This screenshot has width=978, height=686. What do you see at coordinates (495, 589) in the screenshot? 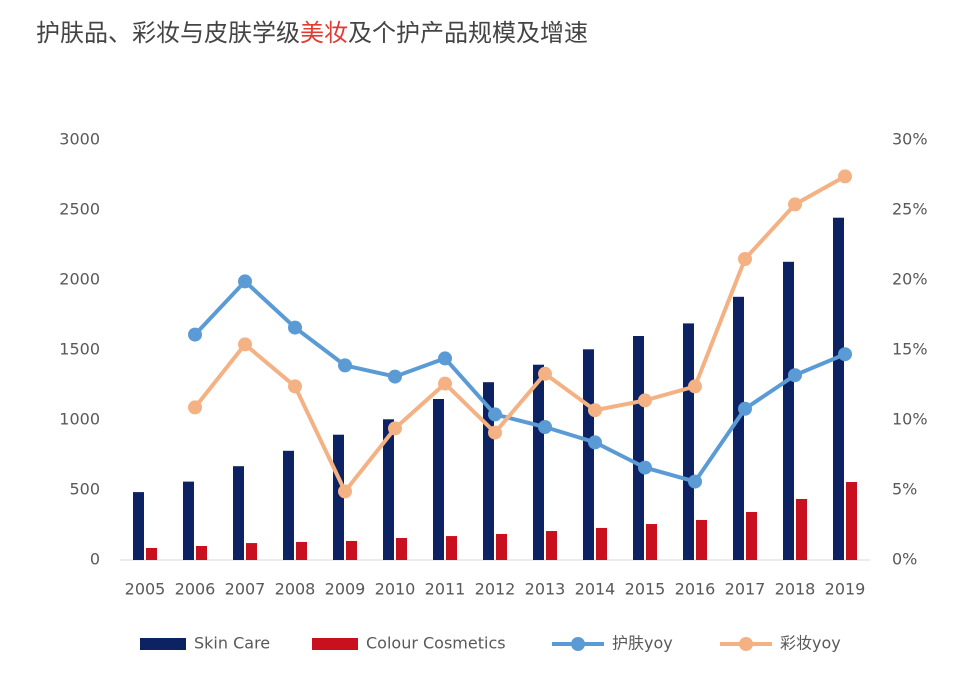
I see `x-tick-label: 2012` at bounding box center [495, 589].